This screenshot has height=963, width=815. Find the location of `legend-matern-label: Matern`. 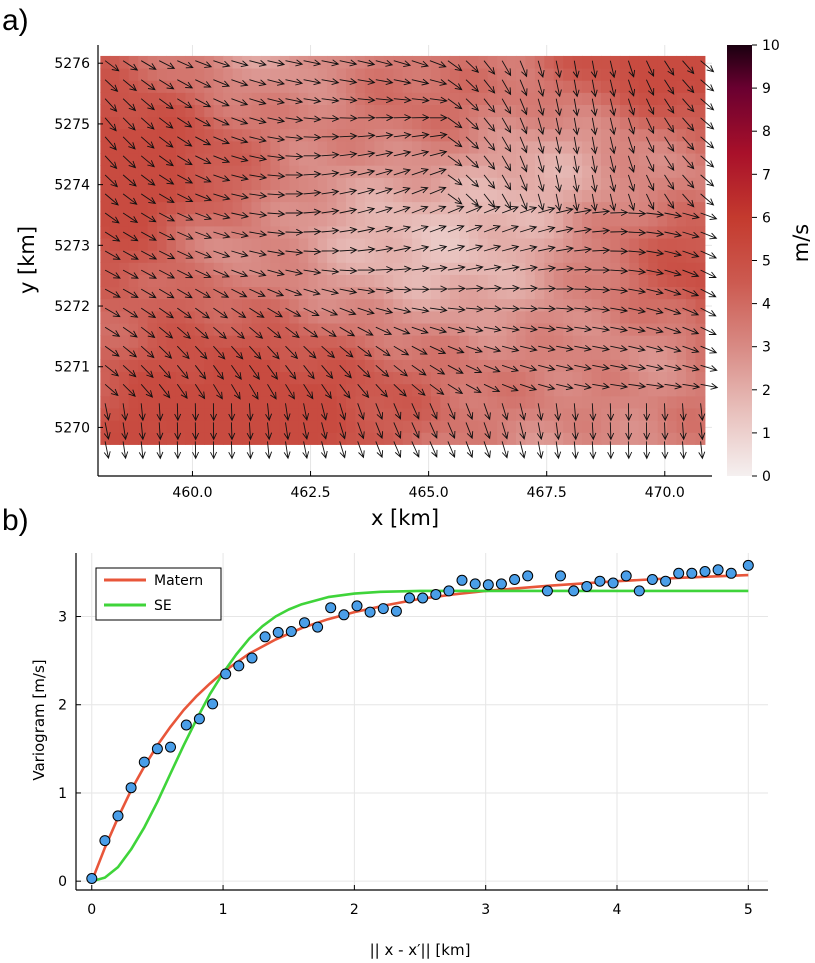

legend-matern-label: Matern is located at coordinates (178, 581).